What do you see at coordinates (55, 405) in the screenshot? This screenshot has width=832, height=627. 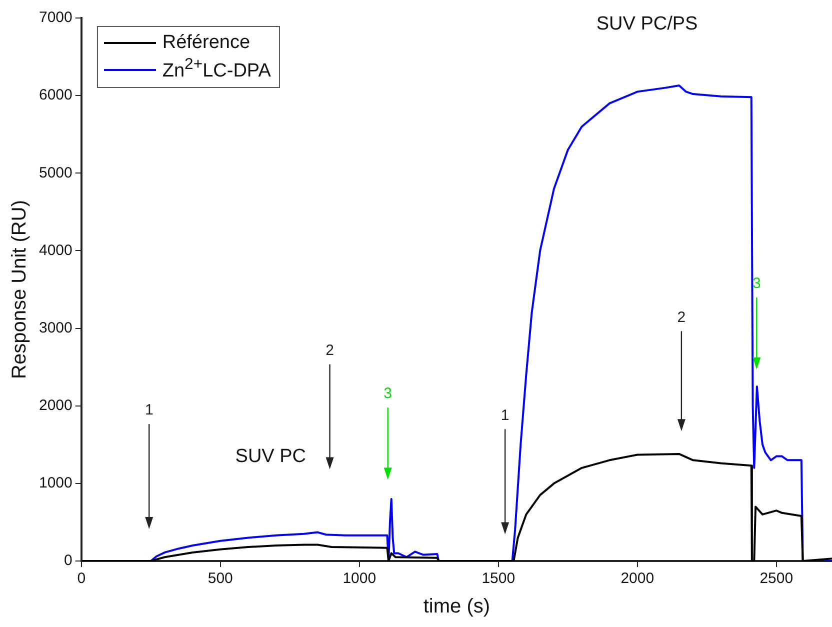 I see `y-tick-label: 2000` at bounding box center [55, 405].